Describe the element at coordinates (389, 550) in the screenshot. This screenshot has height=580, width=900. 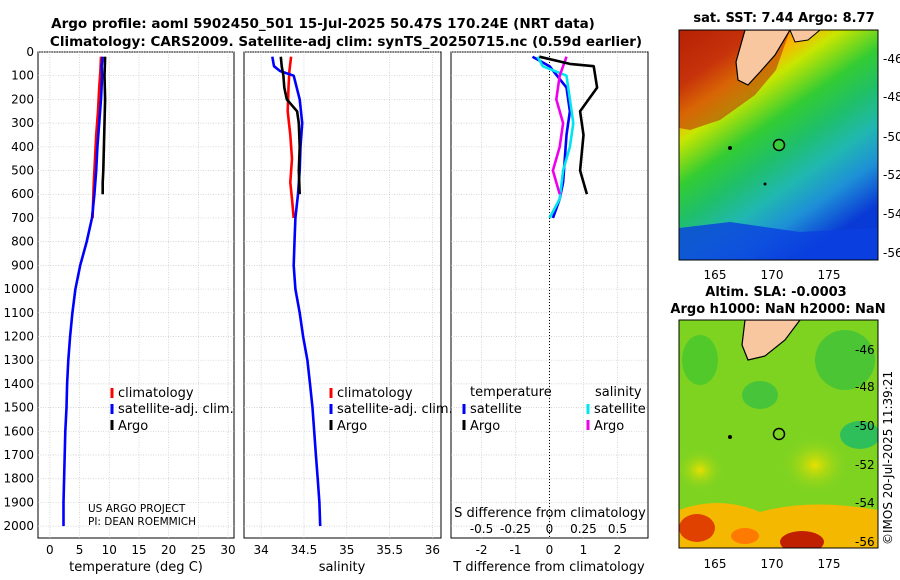
I see `x-tick-label: 35.5` at that location.